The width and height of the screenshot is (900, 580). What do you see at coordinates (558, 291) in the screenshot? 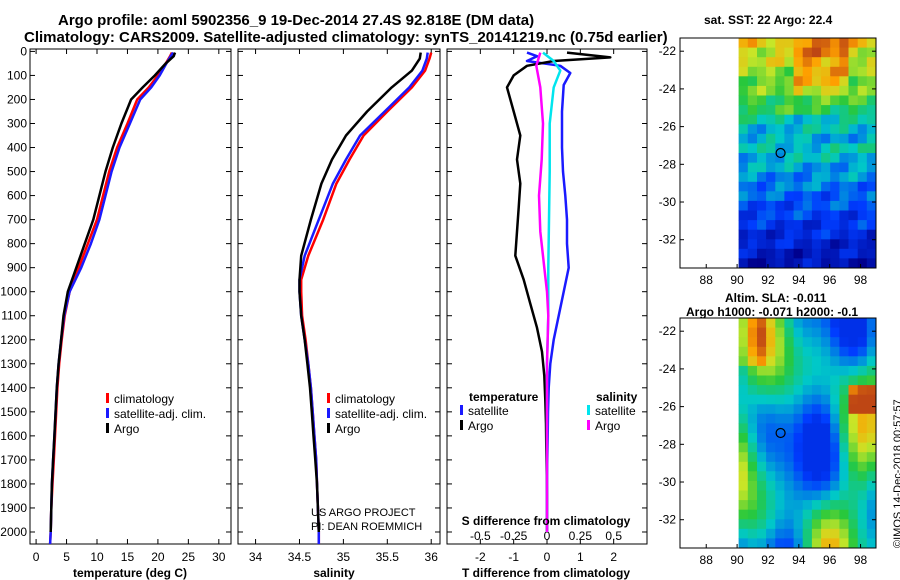
I see `difference-series` at bounding box center [558, 291].